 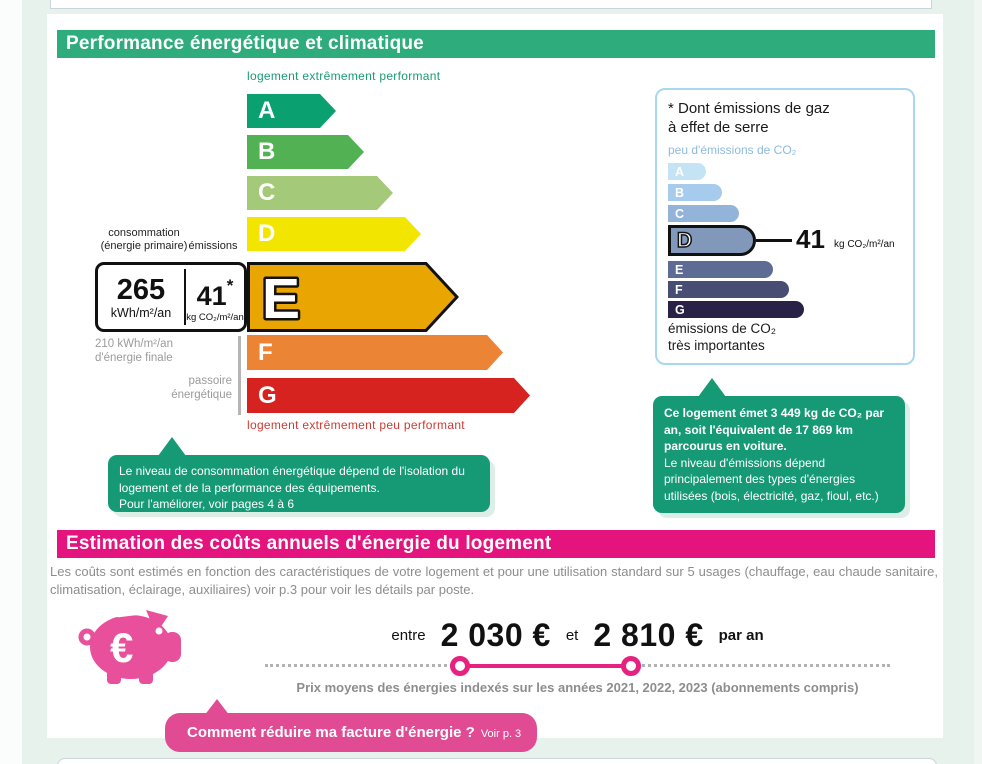 What do you see at coordinates (545, 666) in the screenshot?
I see `cost-range-segment` at bounding box center [545, 666].